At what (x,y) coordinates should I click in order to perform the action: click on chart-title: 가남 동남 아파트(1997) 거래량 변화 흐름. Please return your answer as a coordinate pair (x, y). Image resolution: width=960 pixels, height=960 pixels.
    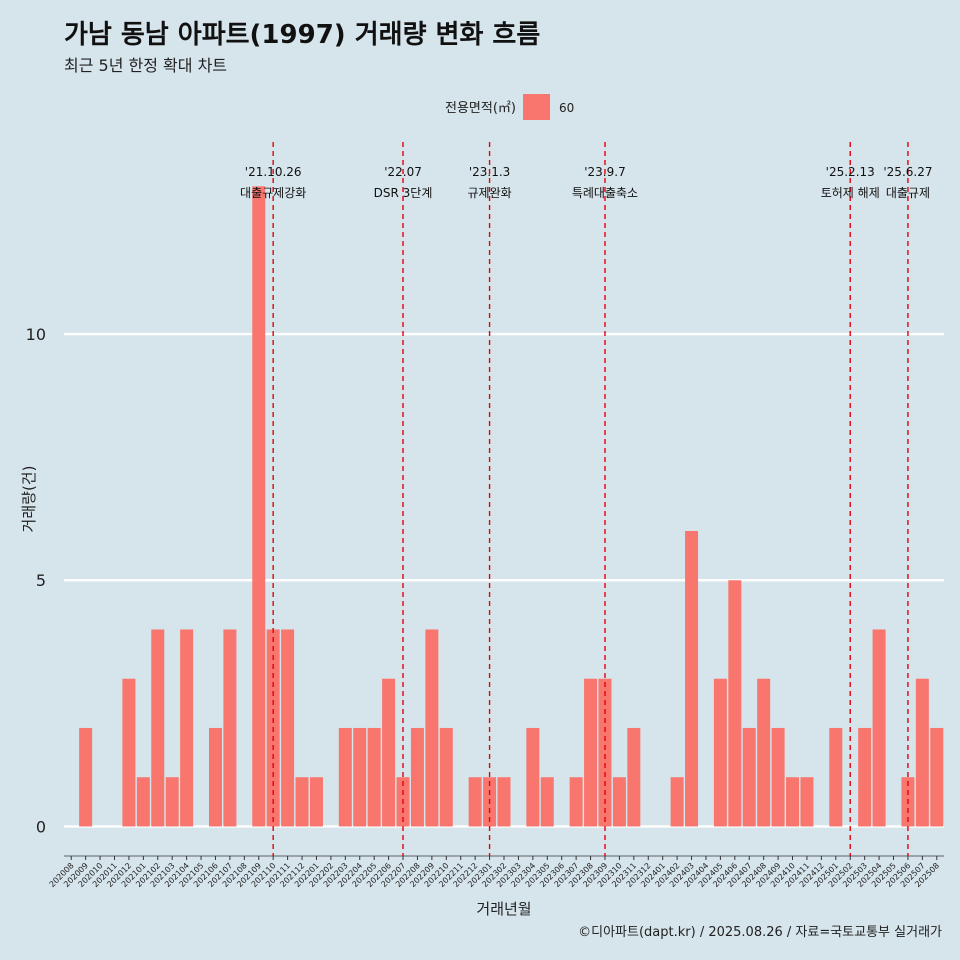
    Looking at the image, I should click on (302, 35).